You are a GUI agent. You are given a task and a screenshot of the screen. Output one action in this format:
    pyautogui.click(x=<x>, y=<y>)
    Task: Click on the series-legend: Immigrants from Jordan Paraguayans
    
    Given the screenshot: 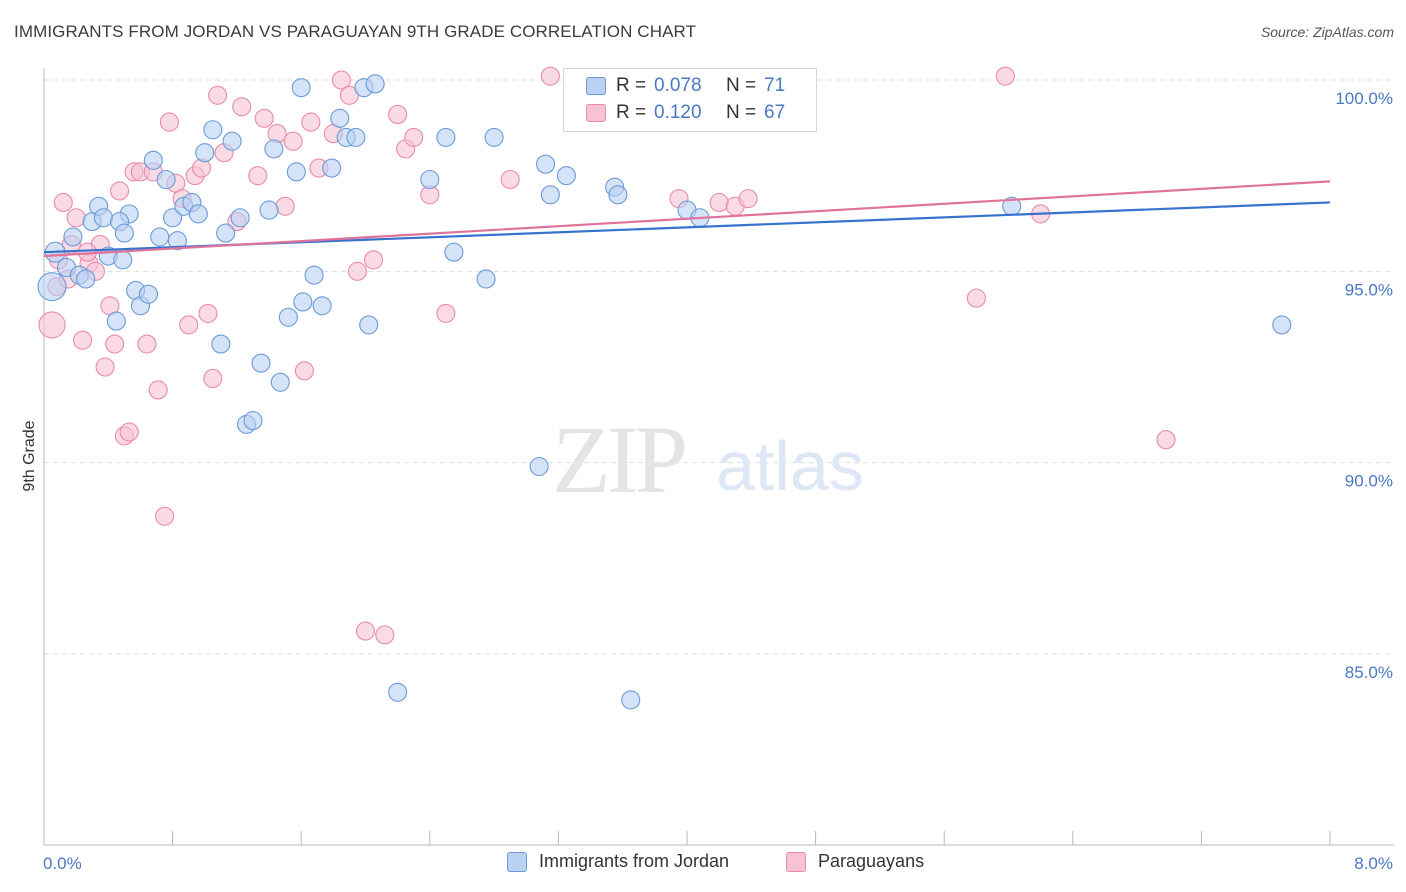 What is the action you would take?
    pyautogui.click(x=703, y=864)
    